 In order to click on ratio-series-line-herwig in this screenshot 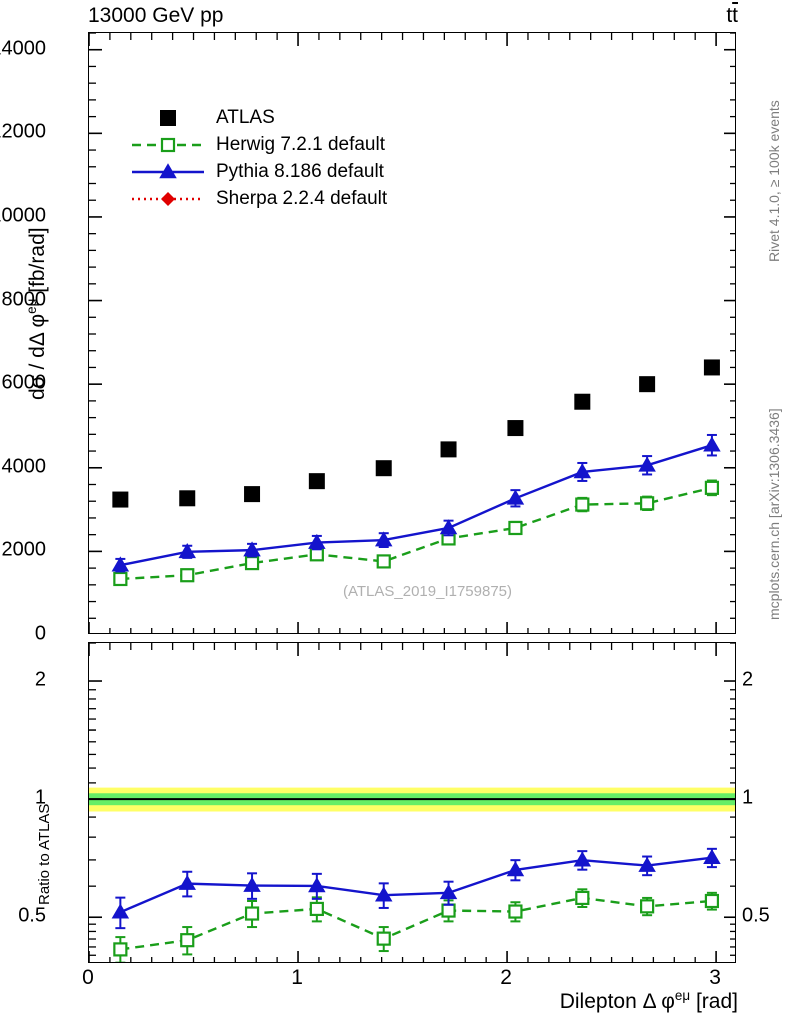, I will do `click(416, 923)`.